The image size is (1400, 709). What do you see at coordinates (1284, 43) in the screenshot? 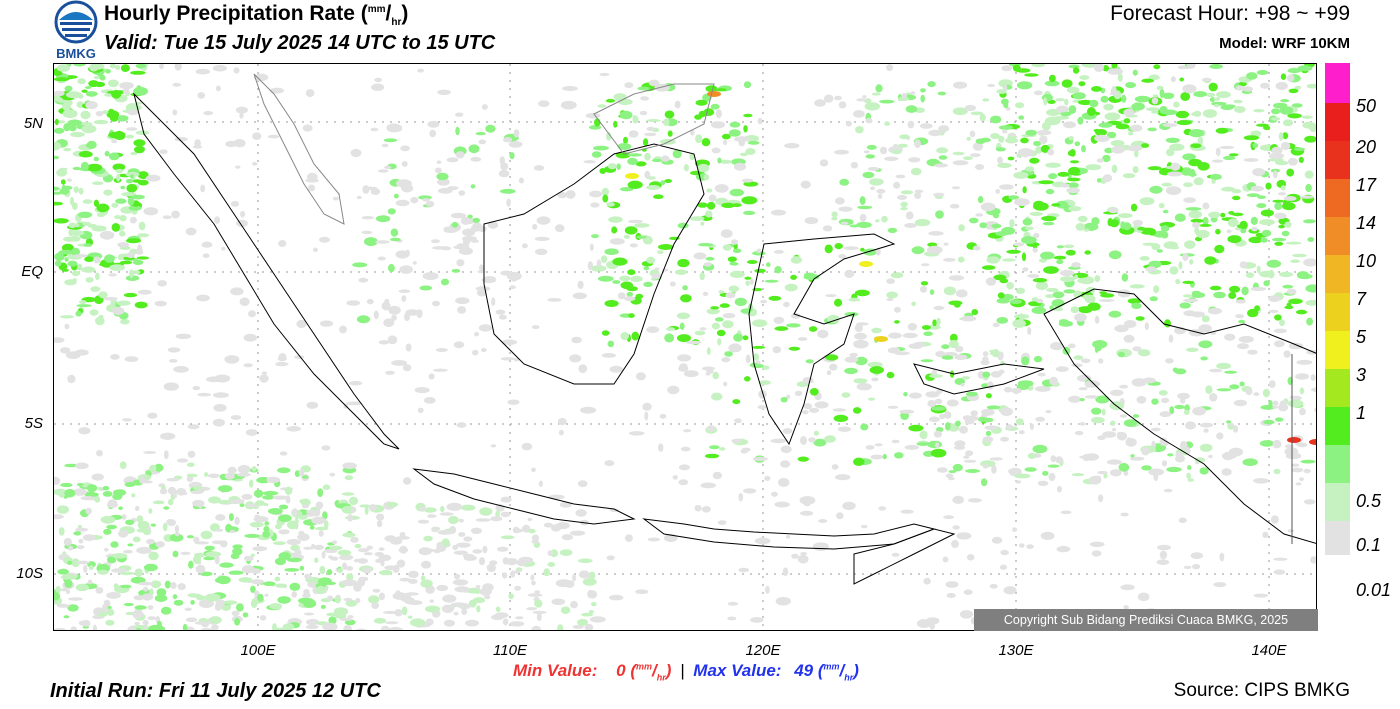
I see `model-name: Model: WRF 10KM` at bounding box center [1284, 43].